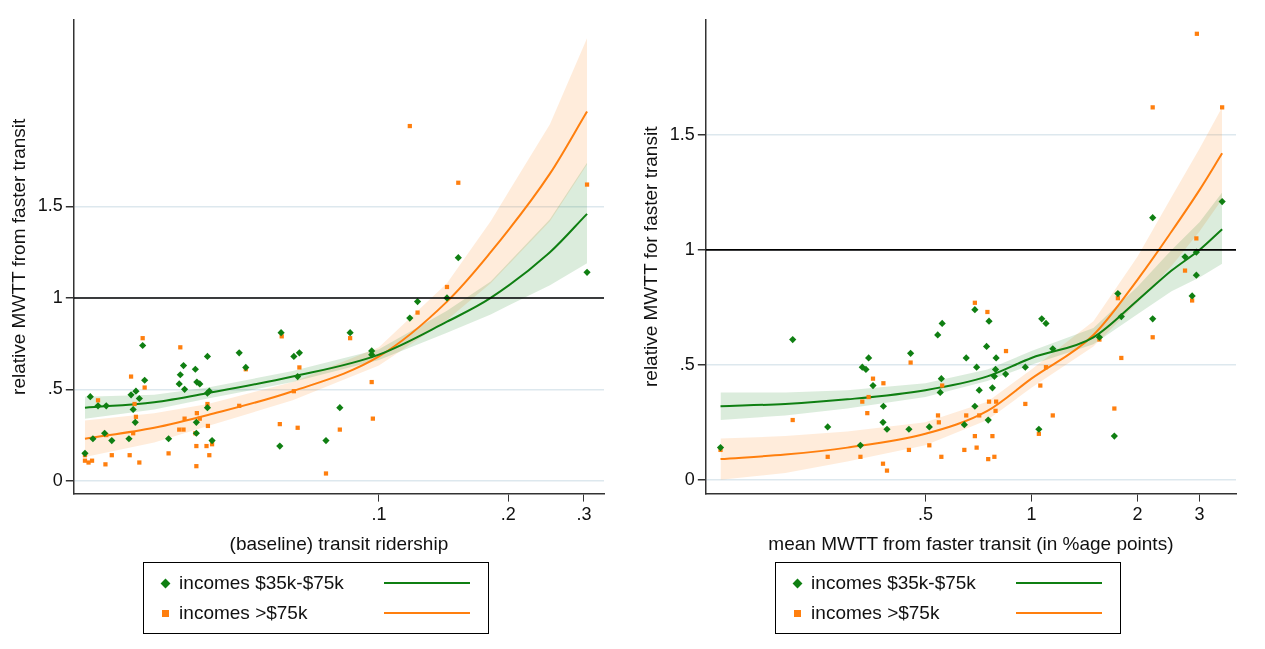 The width and height of the screenshot is (1265, 649). I want to click on x-tick-label: 1, so click(1031, 514).